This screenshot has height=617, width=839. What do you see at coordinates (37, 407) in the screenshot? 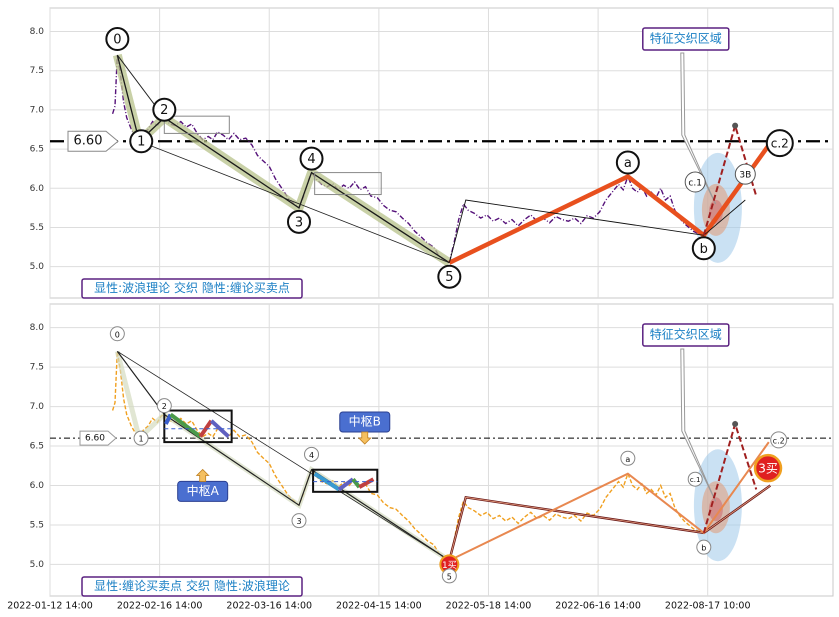
I see `y-tick-label: 7.0` at bounding box center [37, 407].